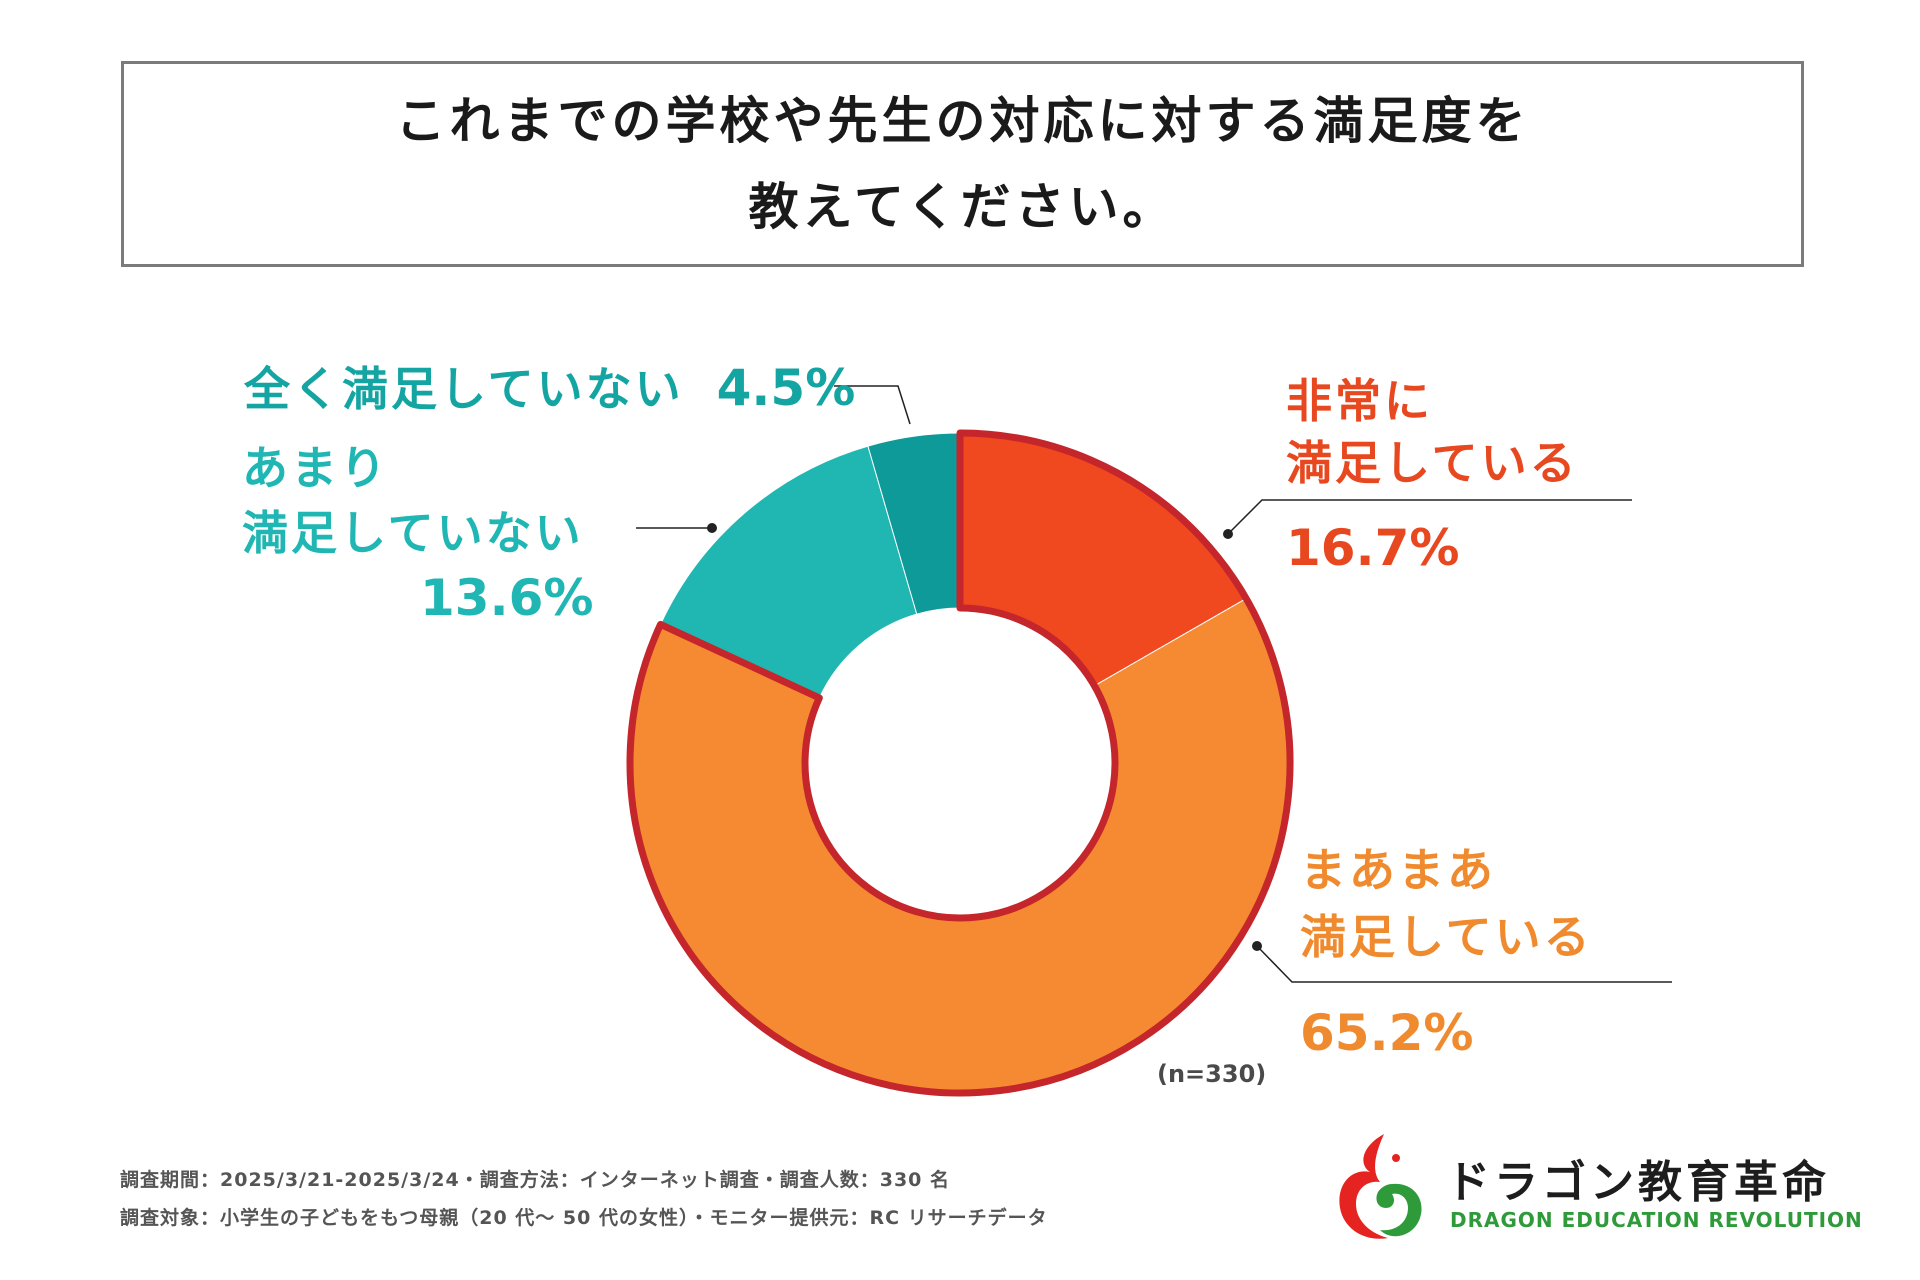  What do you see at coordinates (962, 121) in the screenshot?
I see `title-line-1: これまでの学校や先生の対応に対する満足度を` at bounding box center [962, 121].